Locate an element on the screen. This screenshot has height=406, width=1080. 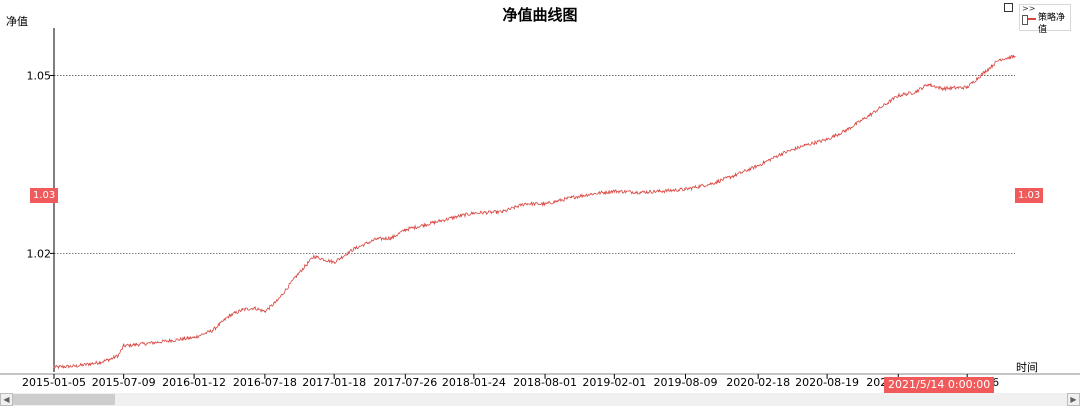
x-tick-label: 2016-01-12 is located at coordinates (194, 382).